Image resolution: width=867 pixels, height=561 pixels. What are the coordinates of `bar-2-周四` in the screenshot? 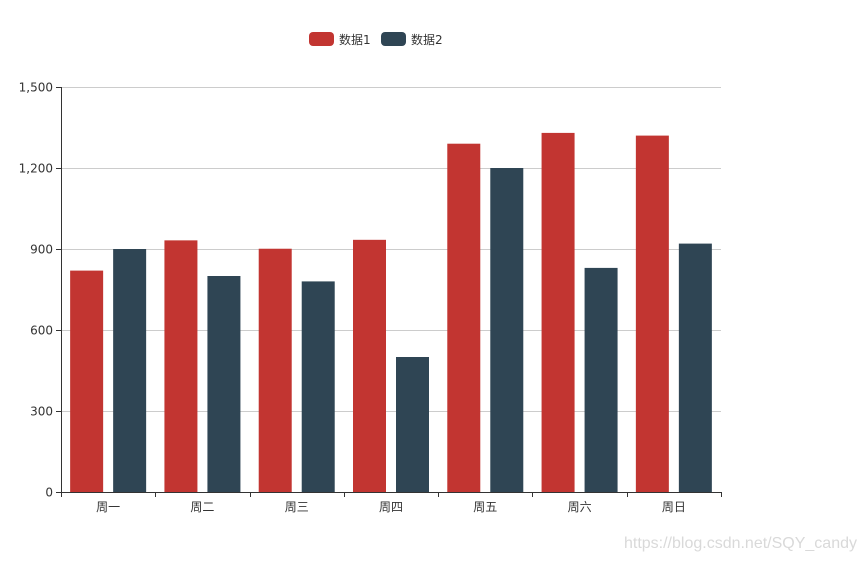 It's located at (412, 424).